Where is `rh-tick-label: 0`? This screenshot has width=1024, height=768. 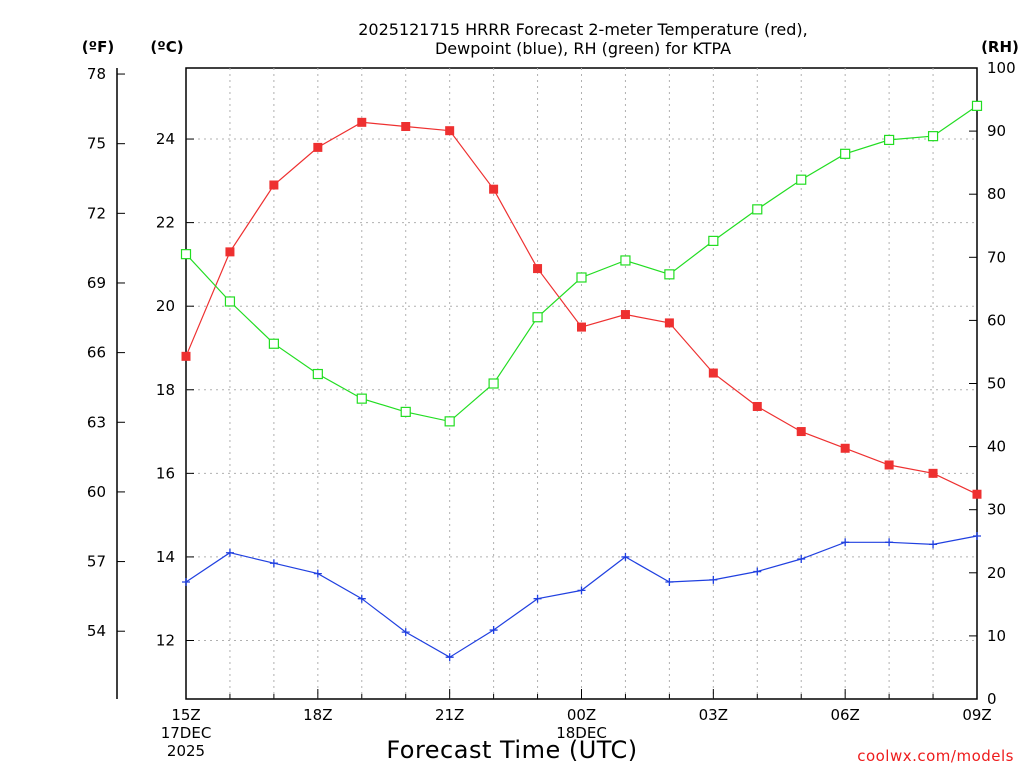
rh-tick-label: 0 is located at coordinates (992, 699).